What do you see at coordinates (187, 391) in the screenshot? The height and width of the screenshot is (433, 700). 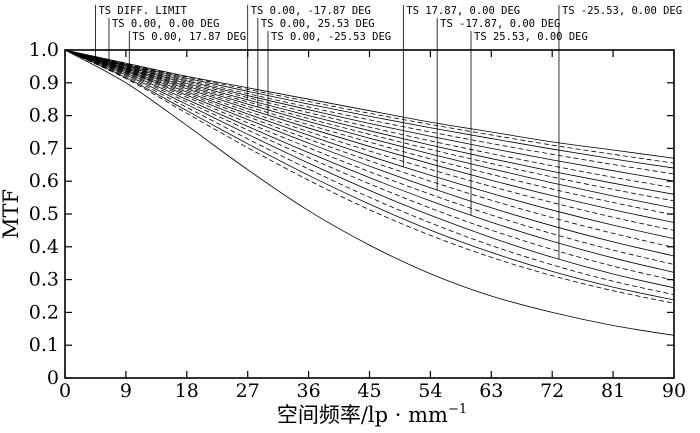 I see `x-tick-label-2: 18` at bounding box center [187, 391].